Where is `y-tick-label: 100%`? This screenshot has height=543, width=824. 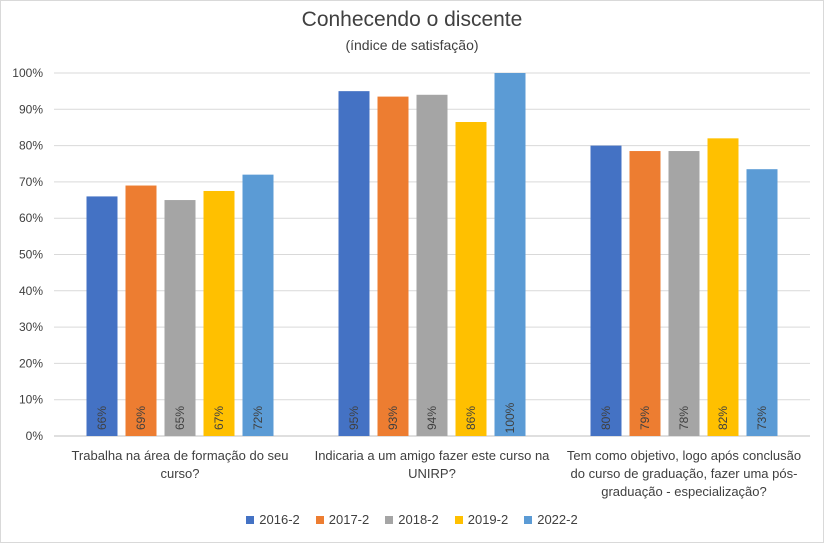
y-tick-label: 100% is located at coordinates (27, 73).